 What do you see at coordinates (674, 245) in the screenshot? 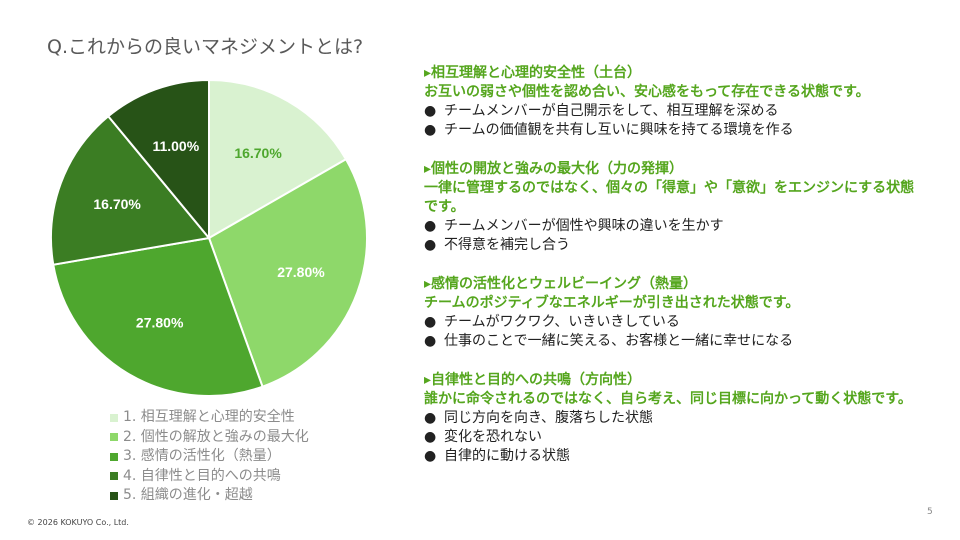
I see `bullet-item: ● 不得意を補完し合う` at bounding box center [674, 245].